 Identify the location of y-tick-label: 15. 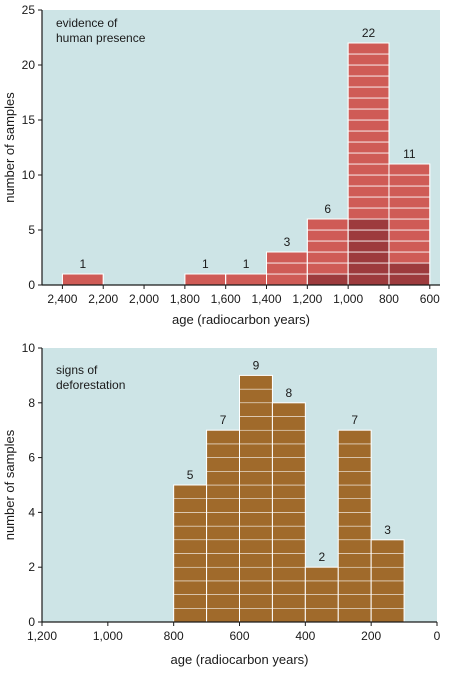
(29, 120).